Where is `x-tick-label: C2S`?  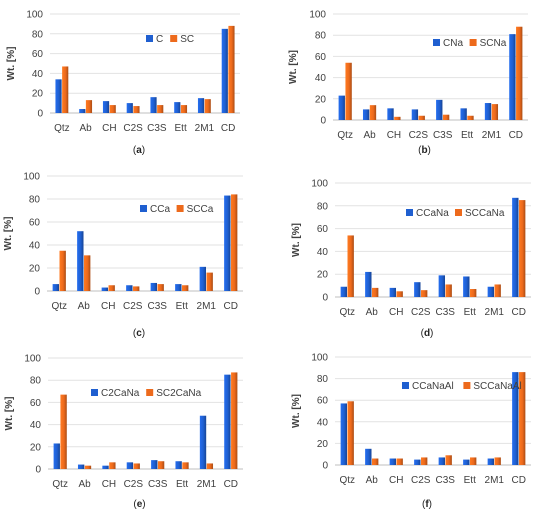
x-tick-label: C2S is located at coordinates (133, 306).